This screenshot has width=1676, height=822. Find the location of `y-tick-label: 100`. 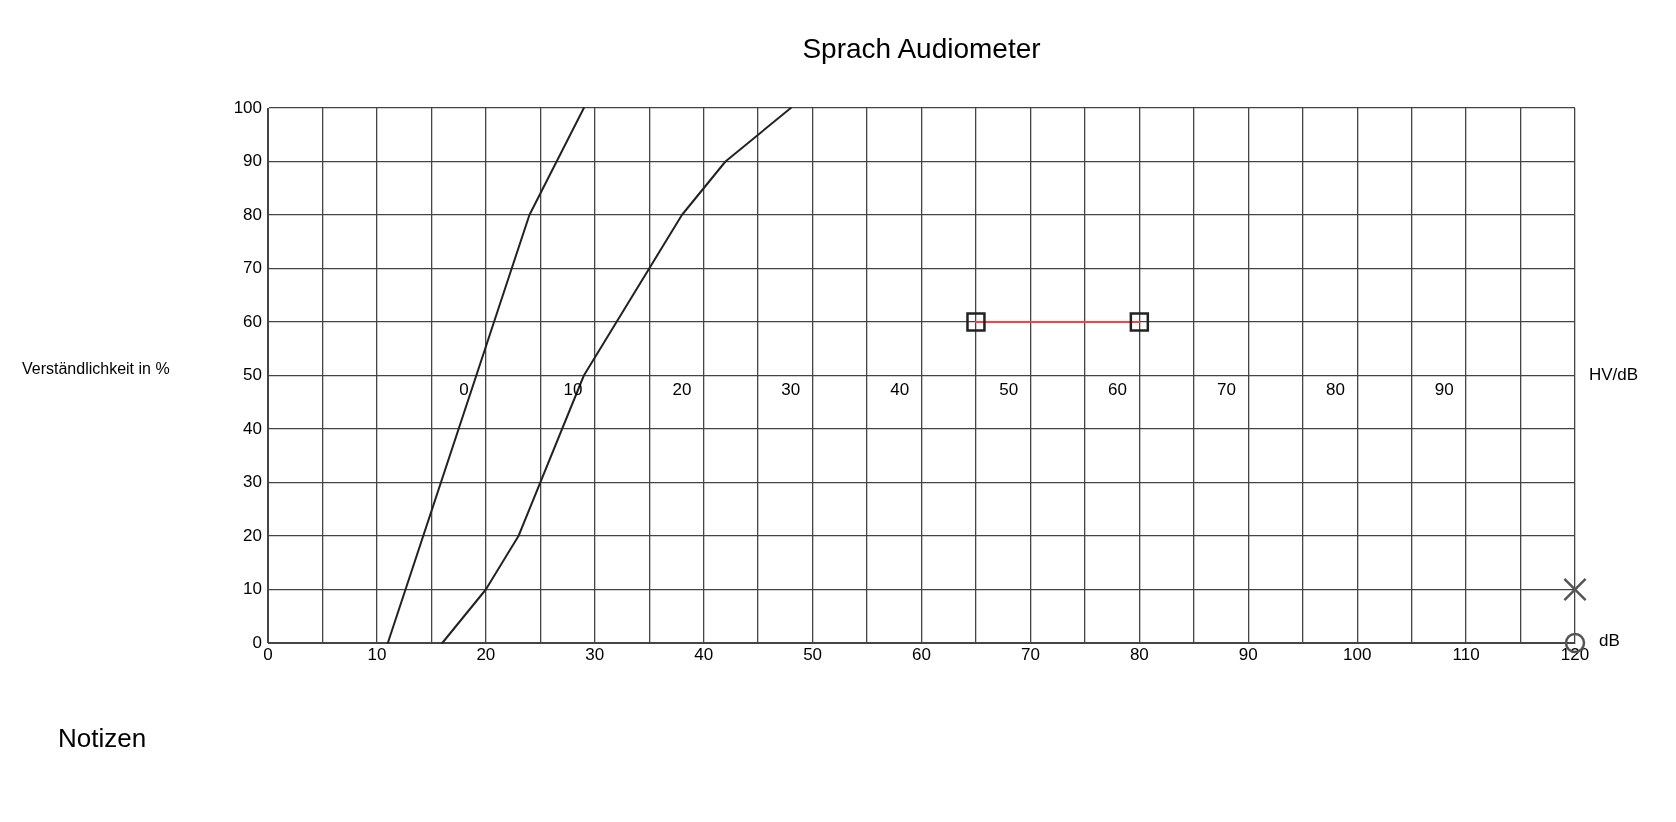

y-tick-label: 100 is located at coordinates (247, 107).